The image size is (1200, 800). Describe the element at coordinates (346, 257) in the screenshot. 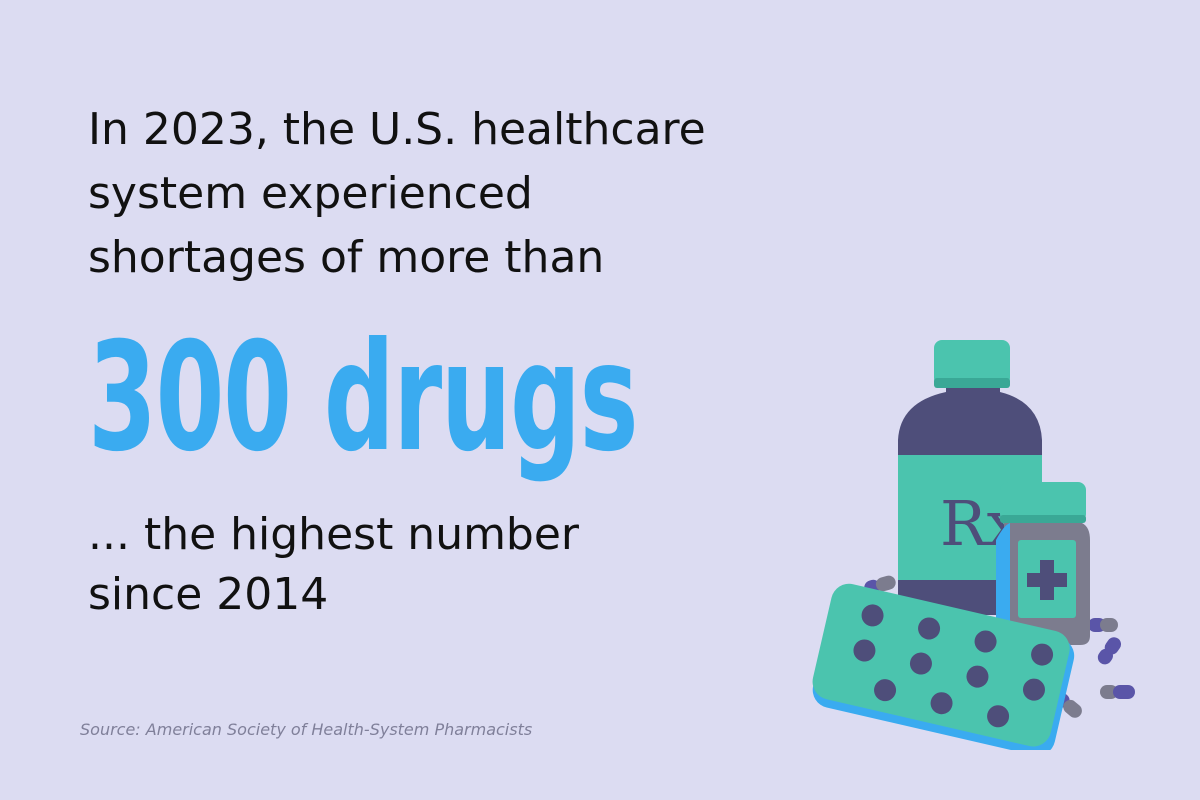

I see `intro-line-3: shortages of more than` at that location.